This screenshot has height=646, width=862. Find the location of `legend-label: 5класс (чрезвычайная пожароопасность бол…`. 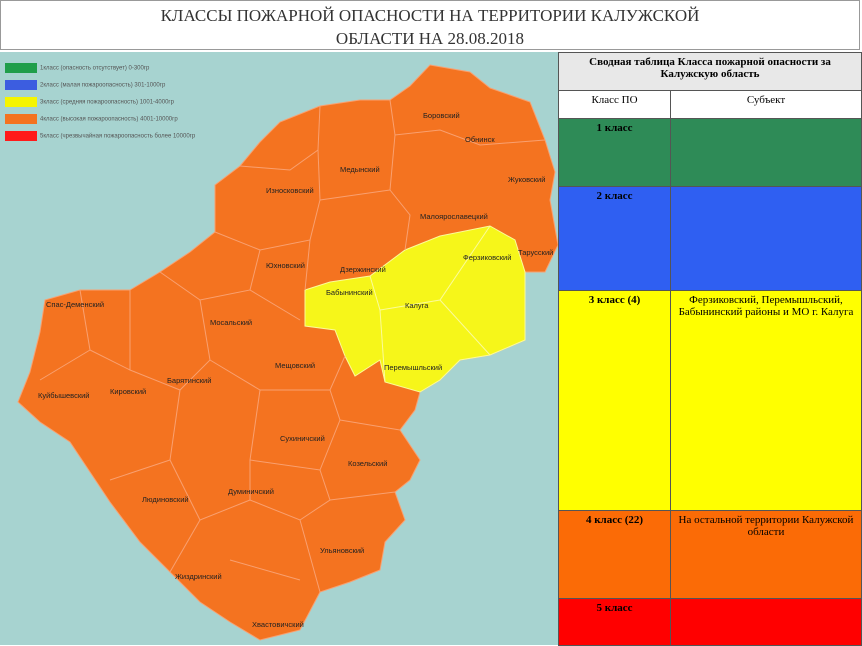

legend-label: 5класс (чрезвычайная пожароопасность бол… is located at coordinates (118, 136).